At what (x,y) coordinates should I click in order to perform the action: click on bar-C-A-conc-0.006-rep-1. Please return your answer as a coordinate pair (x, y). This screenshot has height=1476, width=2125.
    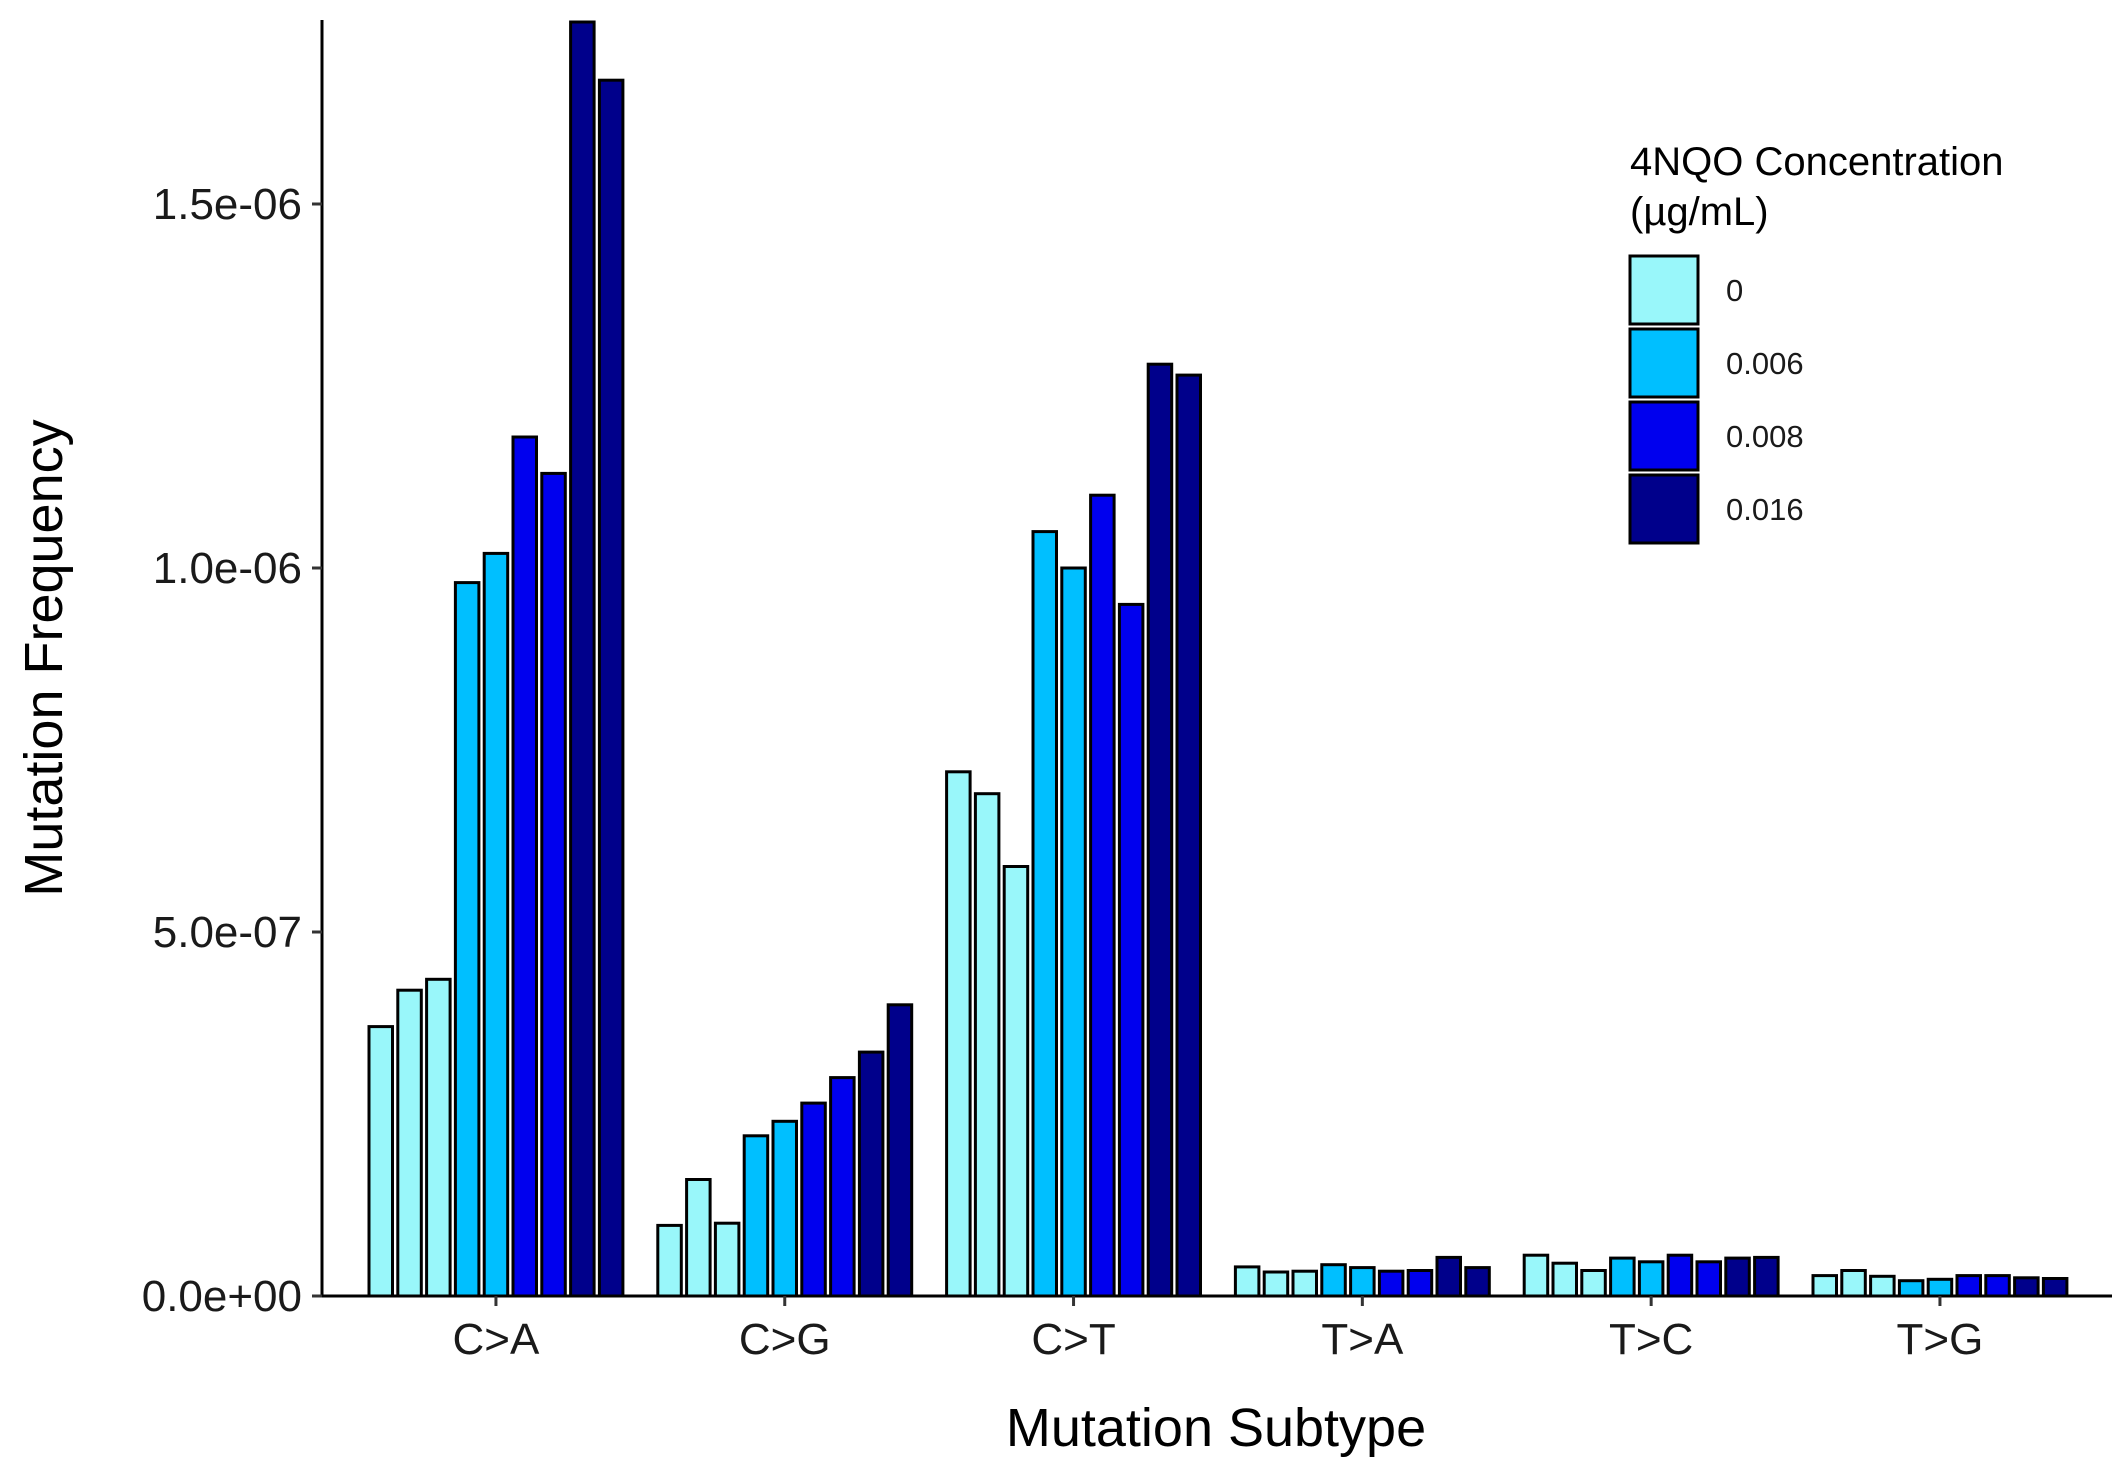
    Looking at the image, I should click on (467, 939).